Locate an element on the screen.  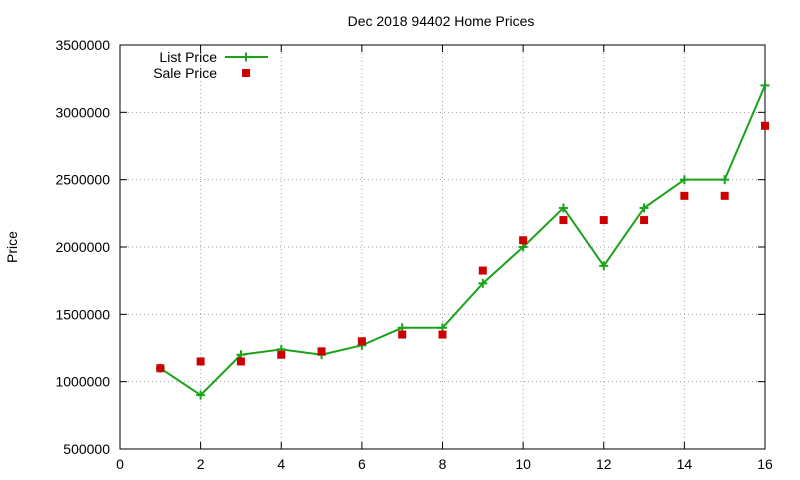
x-tick-label: 16 is located at coordinates (765, 464).